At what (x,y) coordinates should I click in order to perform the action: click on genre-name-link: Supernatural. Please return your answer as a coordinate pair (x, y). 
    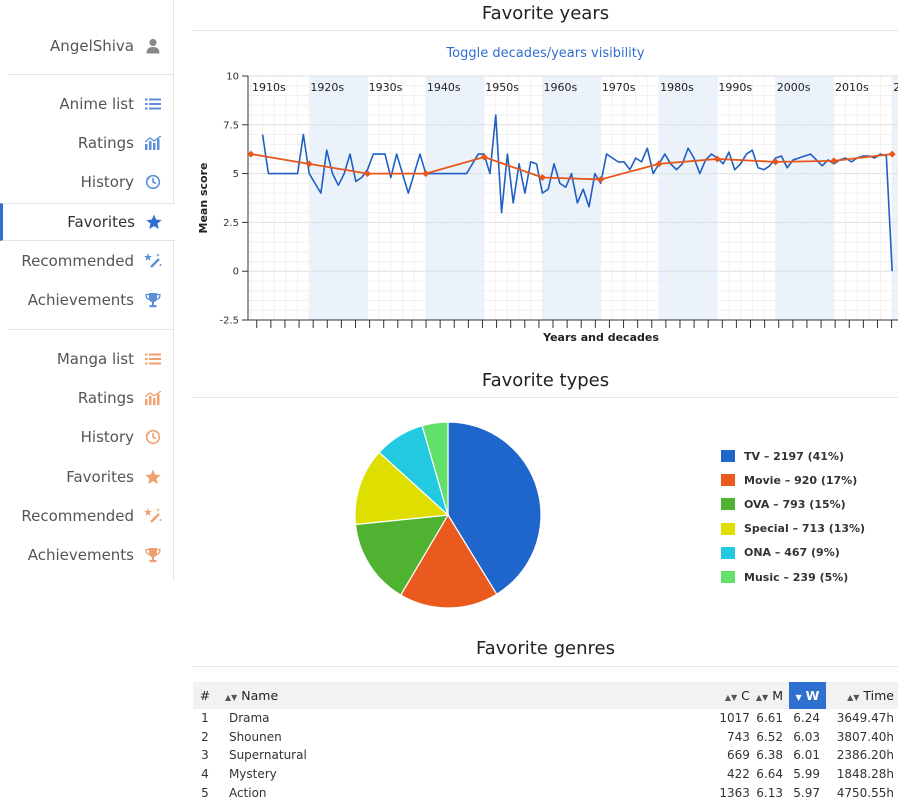
    Looking at the image, I should click on (267, 755).